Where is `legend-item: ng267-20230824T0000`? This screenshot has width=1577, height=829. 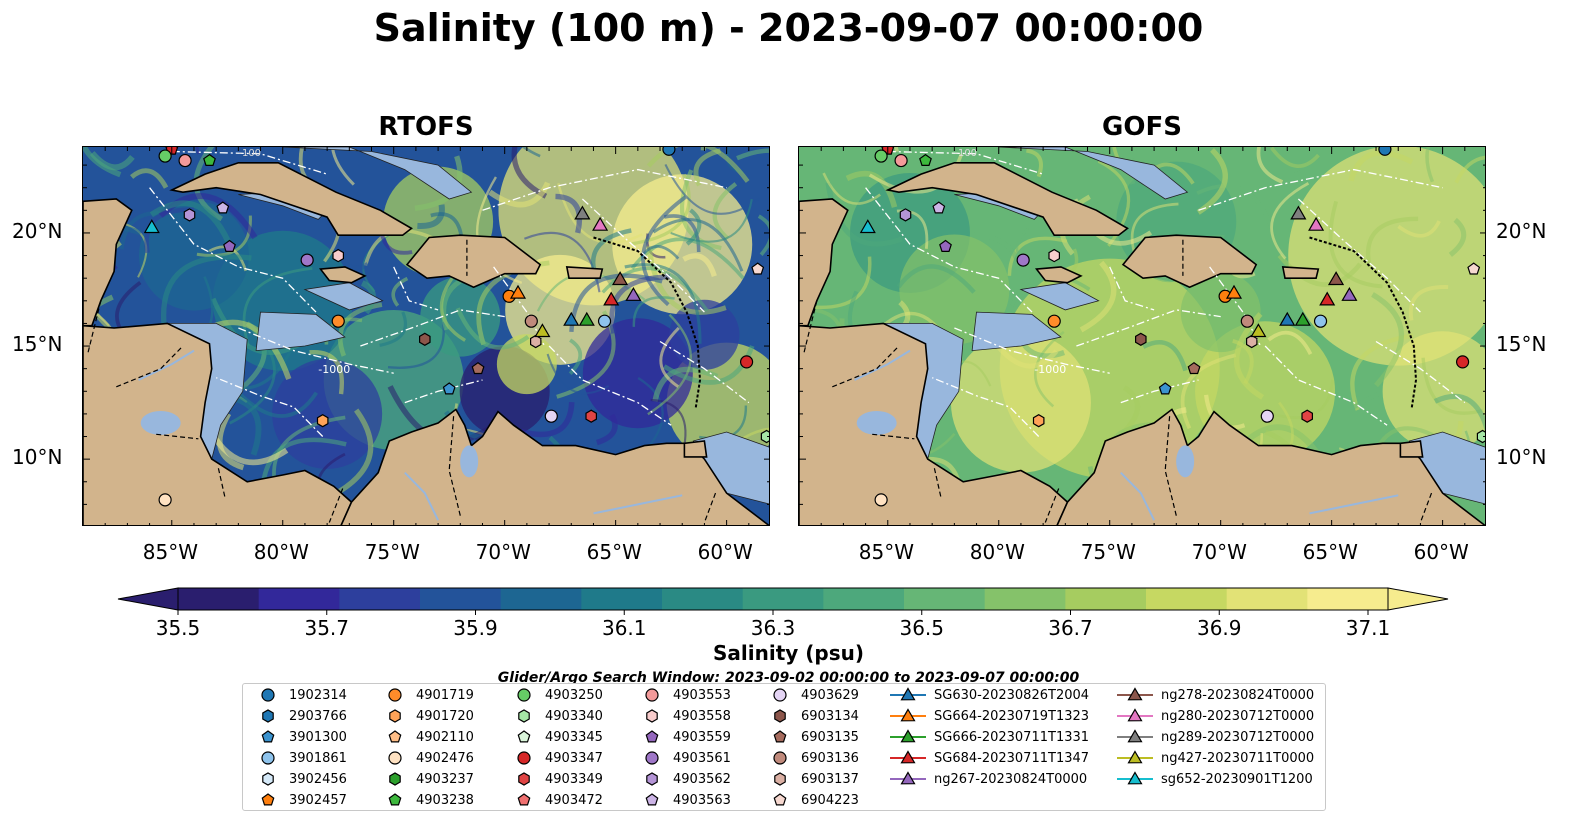
legend-item: ng267-20230824T0000 is located at coordinates (987, 779).